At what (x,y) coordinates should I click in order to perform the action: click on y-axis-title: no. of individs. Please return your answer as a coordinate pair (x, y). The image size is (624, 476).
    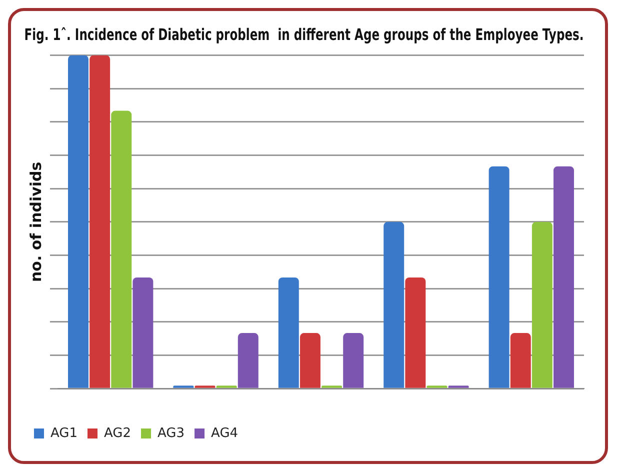
    Looking at the image, I should click on (35, 222).